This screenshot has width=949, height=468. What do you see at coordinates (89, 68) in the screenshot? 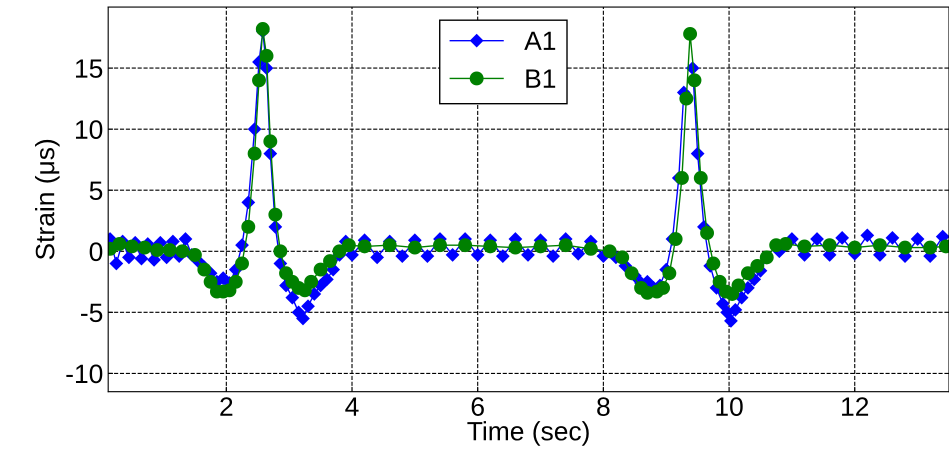
I see `y-tick-label: 15` at bounding box center [89, 68].